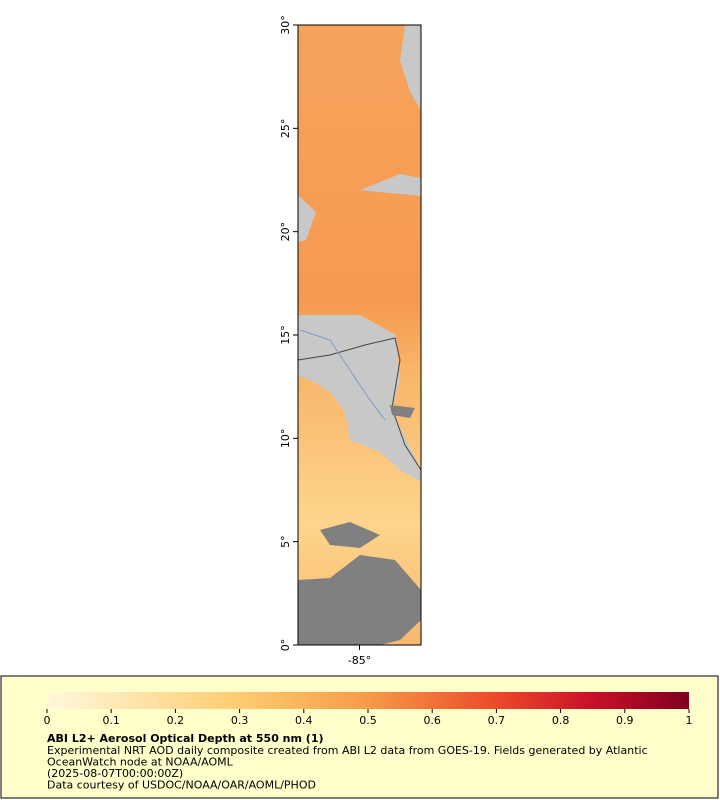 This screenshot has height=800, width=720. What do you see at coordinates (285, 541) in the screenshot?
I see `lat-tick-label: 5°` at bounding box center [285, 541].